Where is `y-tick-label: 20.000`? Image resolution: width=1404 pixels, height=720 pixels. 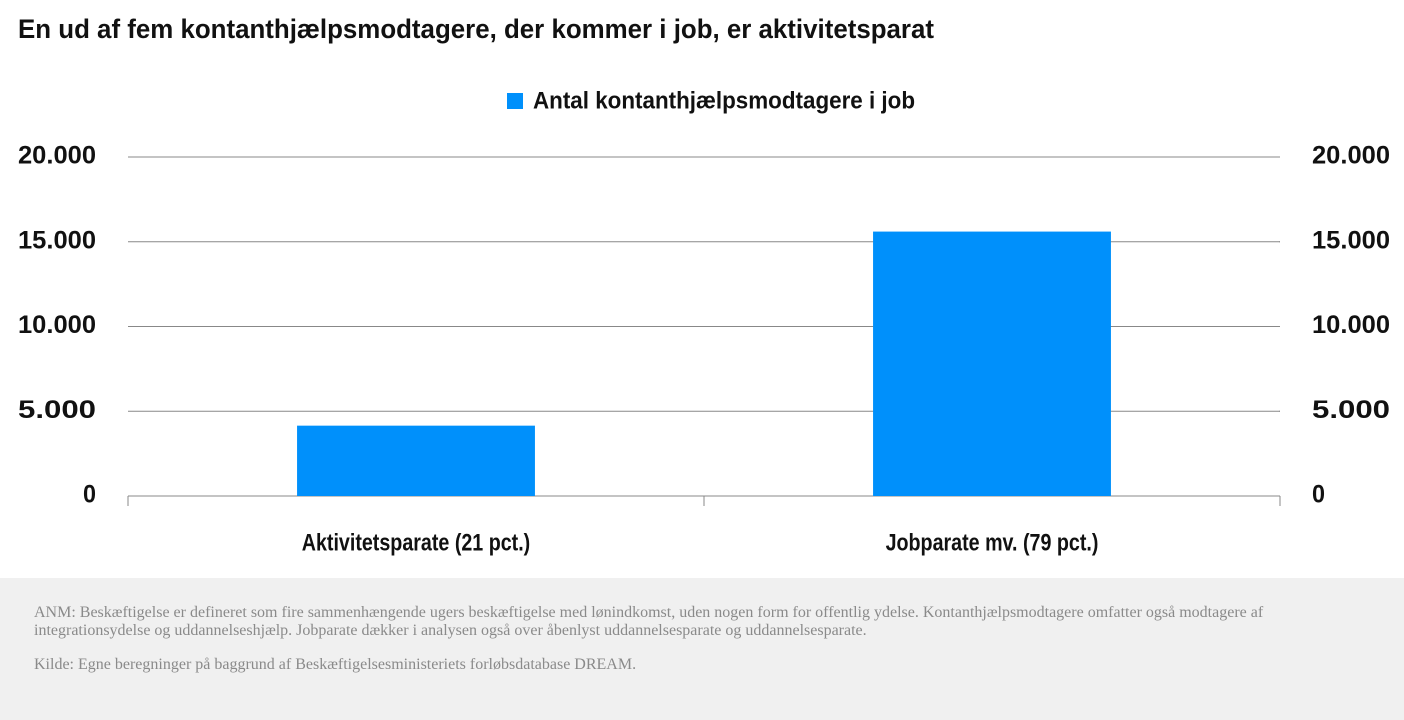 y-tick-label: 20.000 is located at coordinates (57, 156).